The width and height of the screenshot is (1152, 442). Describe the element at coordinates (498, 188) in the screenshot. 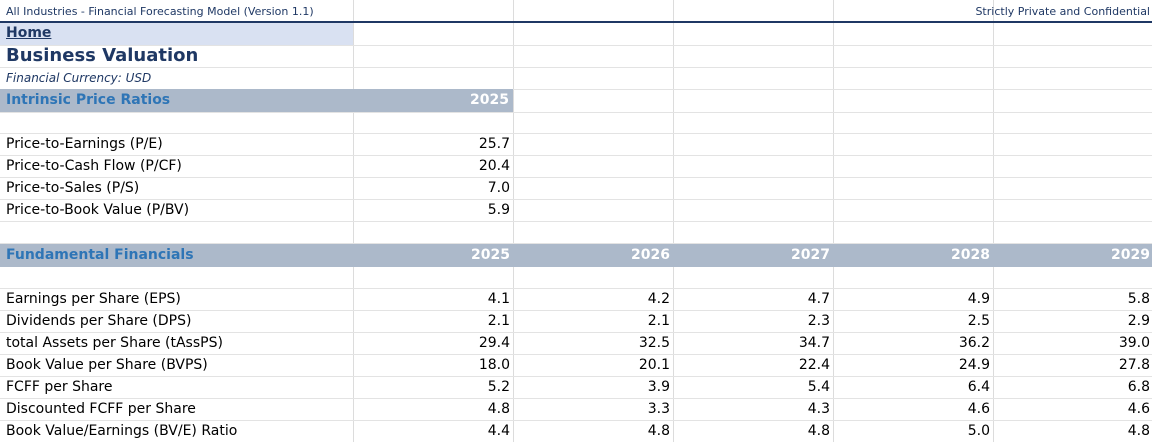

I see `ratio-value: 7.0` at that location.